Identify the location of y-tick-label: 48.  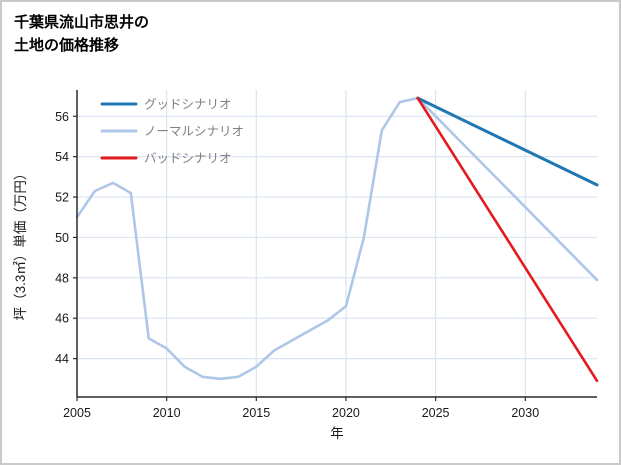
(62, 278).